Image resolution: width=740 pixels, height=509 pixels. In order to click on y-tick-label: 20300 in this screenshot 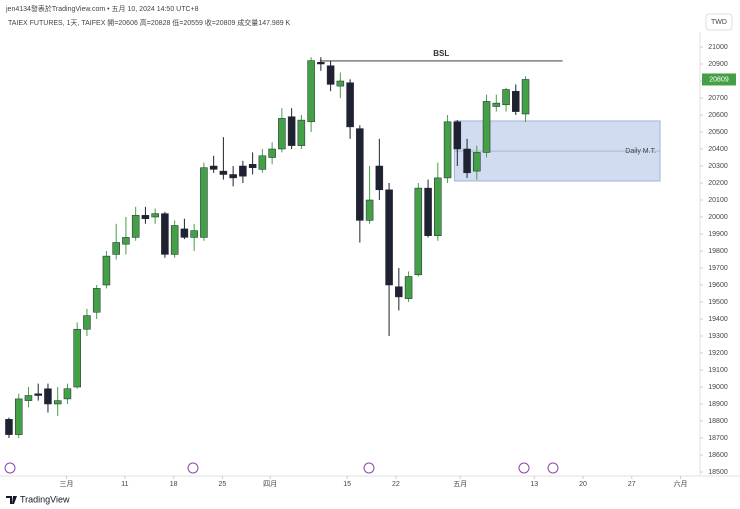, I will do `click(718, 166)`.